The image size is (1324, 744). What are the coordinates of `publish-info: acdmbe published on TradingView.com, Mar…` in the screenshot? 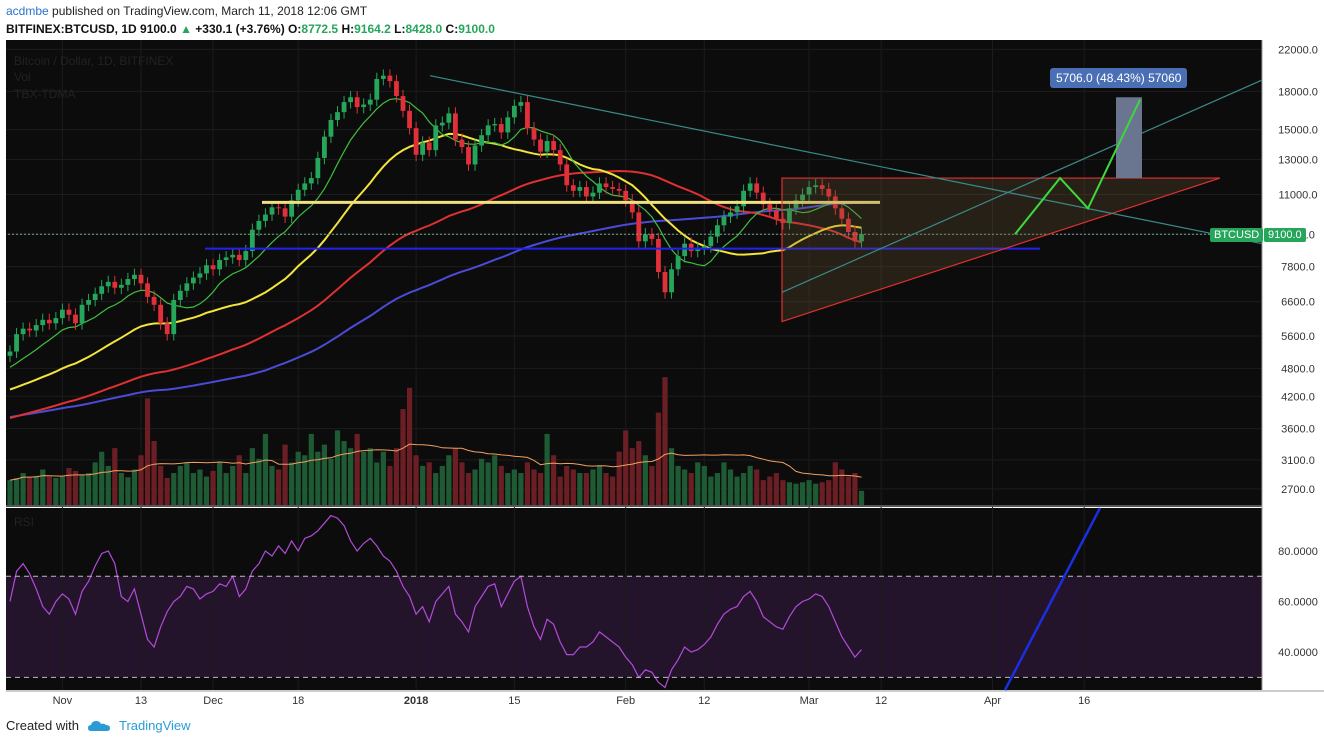 It's located at (186, 11).